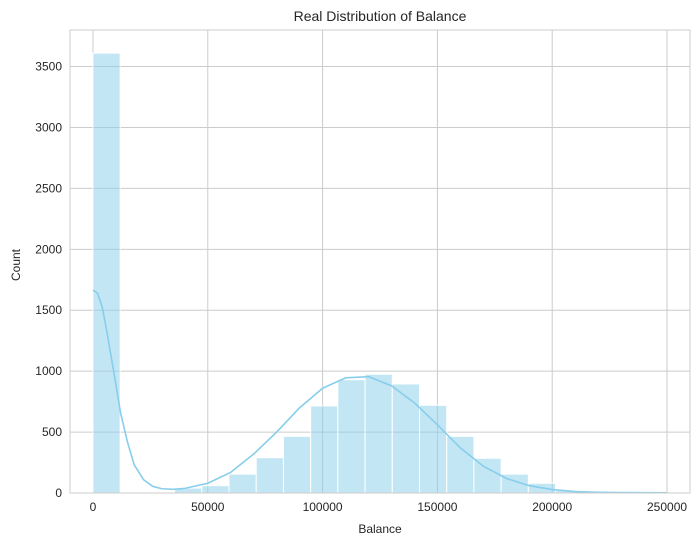 This screenshot has width=700, height=545. Describe the element at coordinates (16, 264) in the screenshot. I see `y-axis-label: Count` at that location.